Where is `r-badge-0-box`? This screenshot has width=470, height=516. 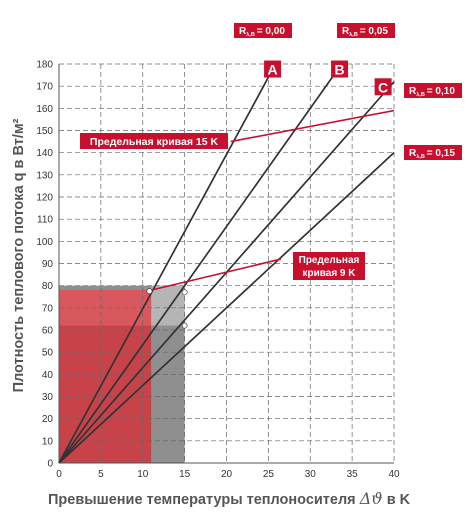 r-badge-0-box is located at coordinates (263, 30).